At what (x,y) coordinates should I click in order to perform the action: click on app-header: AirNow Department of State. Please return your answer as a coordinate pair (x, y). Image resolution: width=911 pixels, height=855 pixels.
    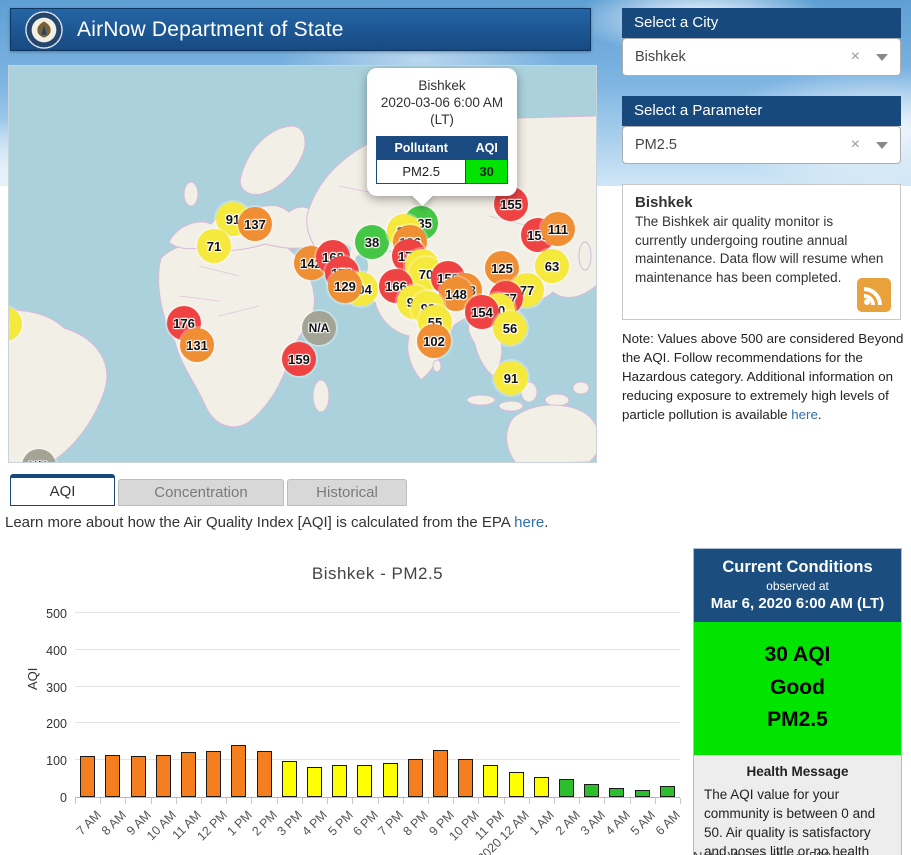
    Looking at the image, I should click on (300, 29).